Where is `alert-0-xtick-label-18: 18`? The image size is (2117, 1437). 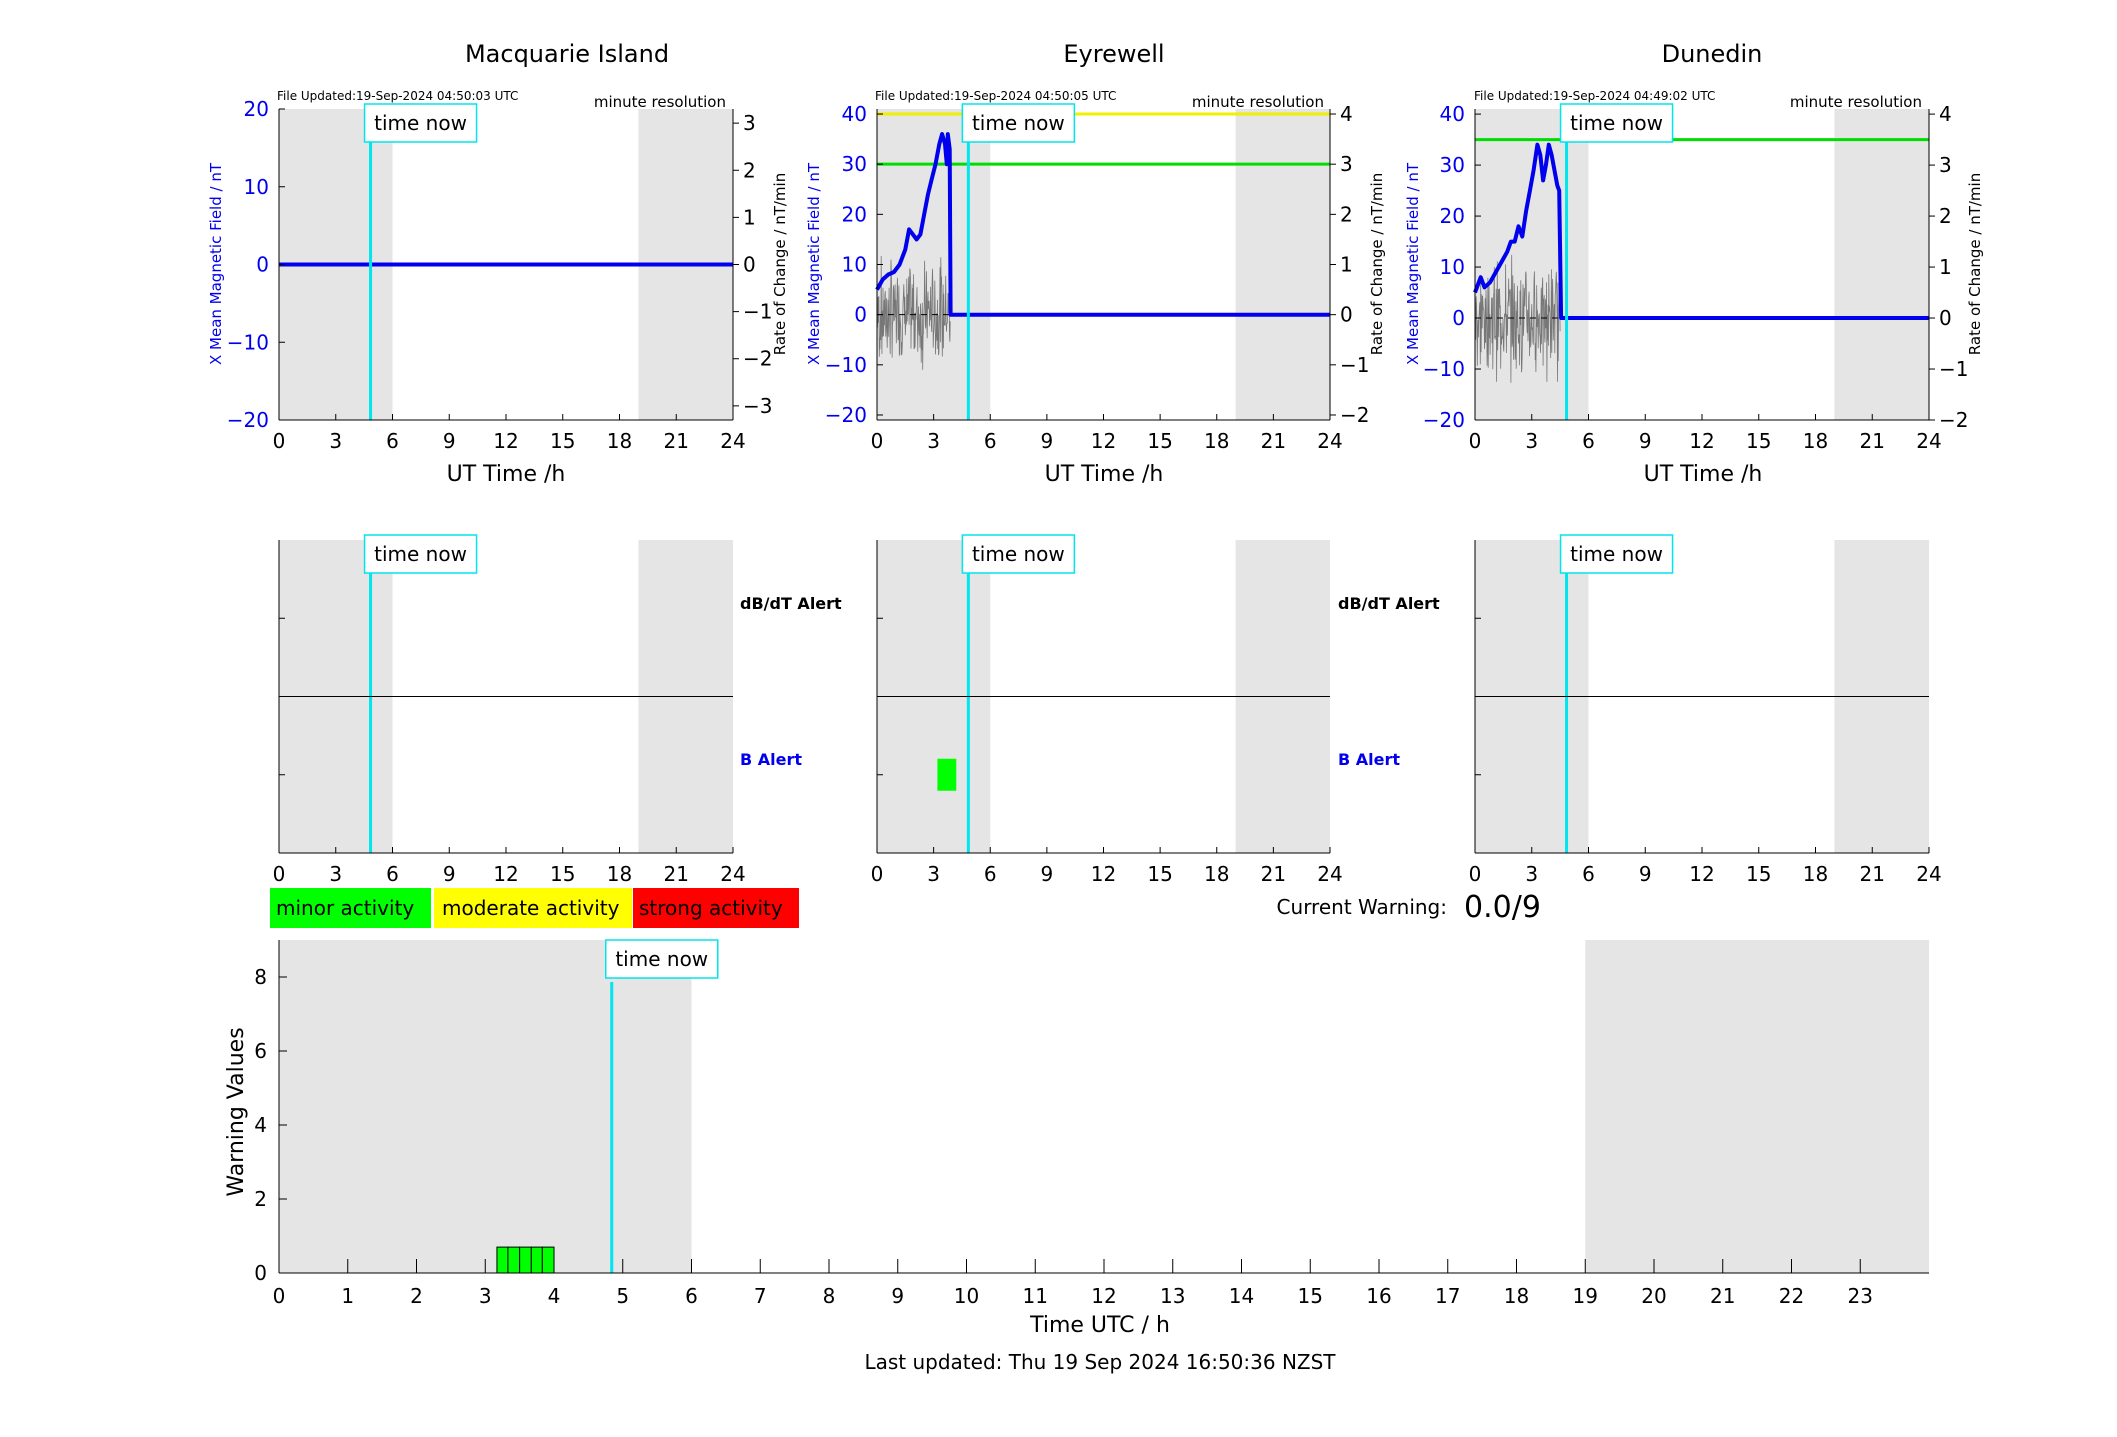 alert-0-xtick-label-18: 18 is located at coordinates (619, 874).